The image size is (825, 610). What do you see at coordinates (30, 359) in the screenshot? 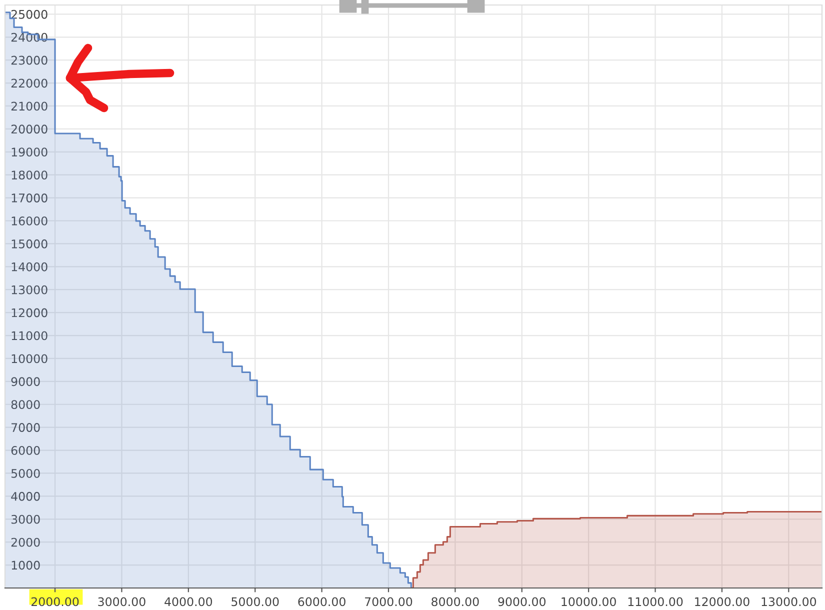
I see `y-tick-label: 10000` at bounding box center [30, 359].